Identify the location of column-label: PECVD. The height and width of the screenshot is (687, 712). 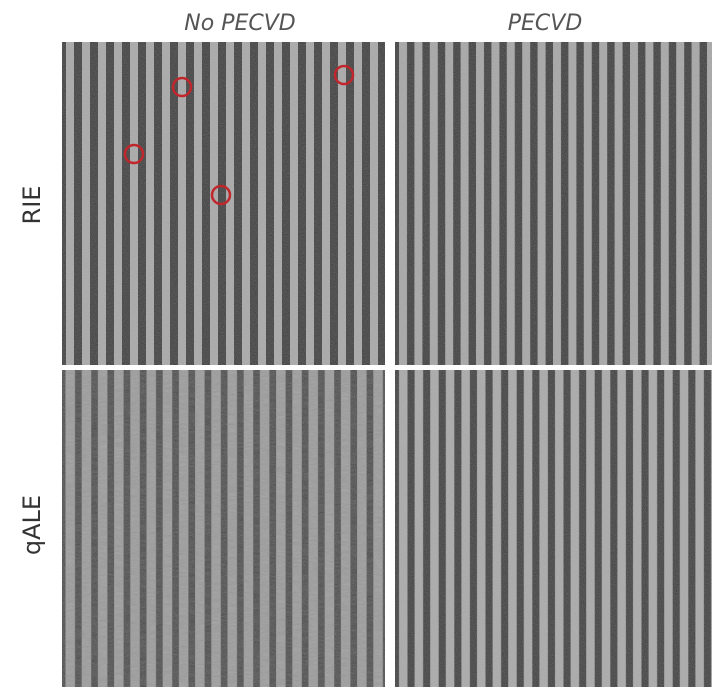
(545, 23).